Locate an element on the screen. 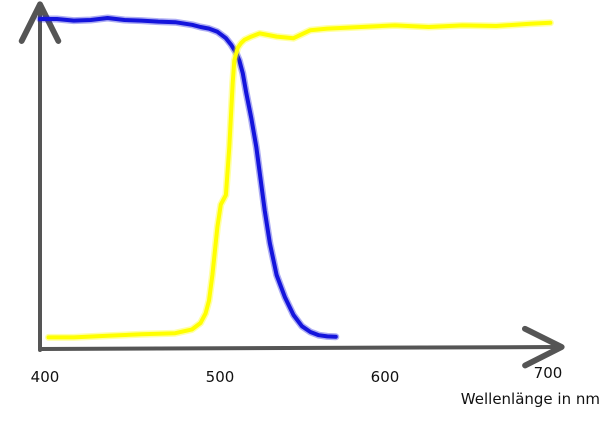 Image resolution: width=610 pixels, height=423 pixels. x-tick-label-400: 400 is located at coordinates (45, 377).